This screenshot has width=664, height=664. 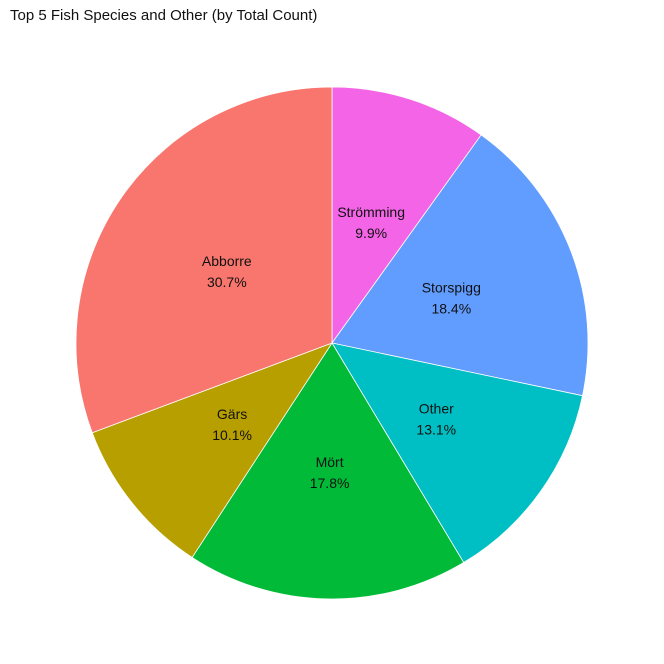 I want to click on slice-label-other: Other, so click(x=436, y=408).